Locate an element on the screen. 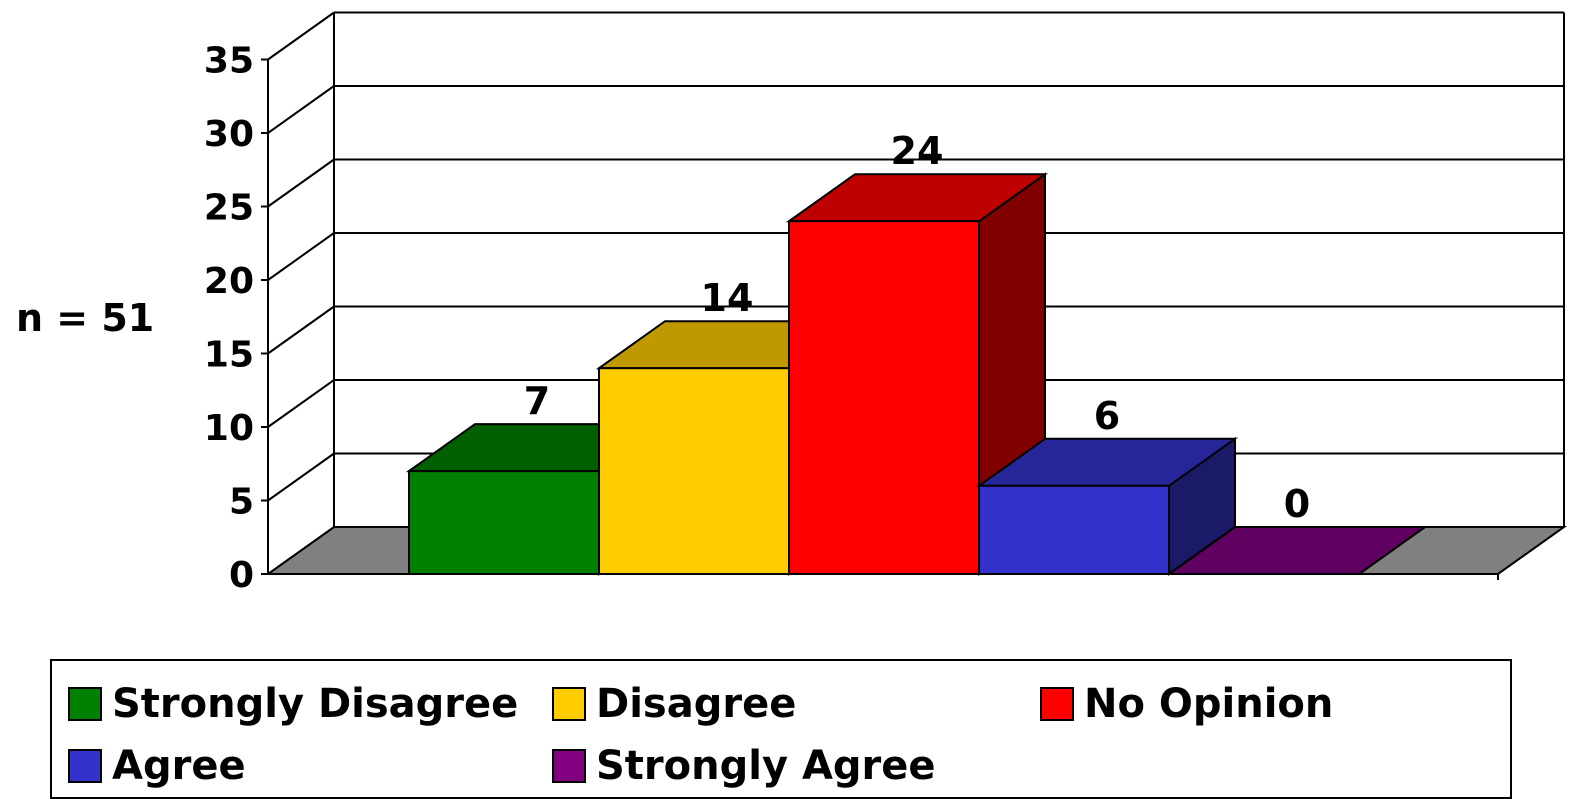  data-label-strongly-disagree: 7 is located at coordinates (537, 401).